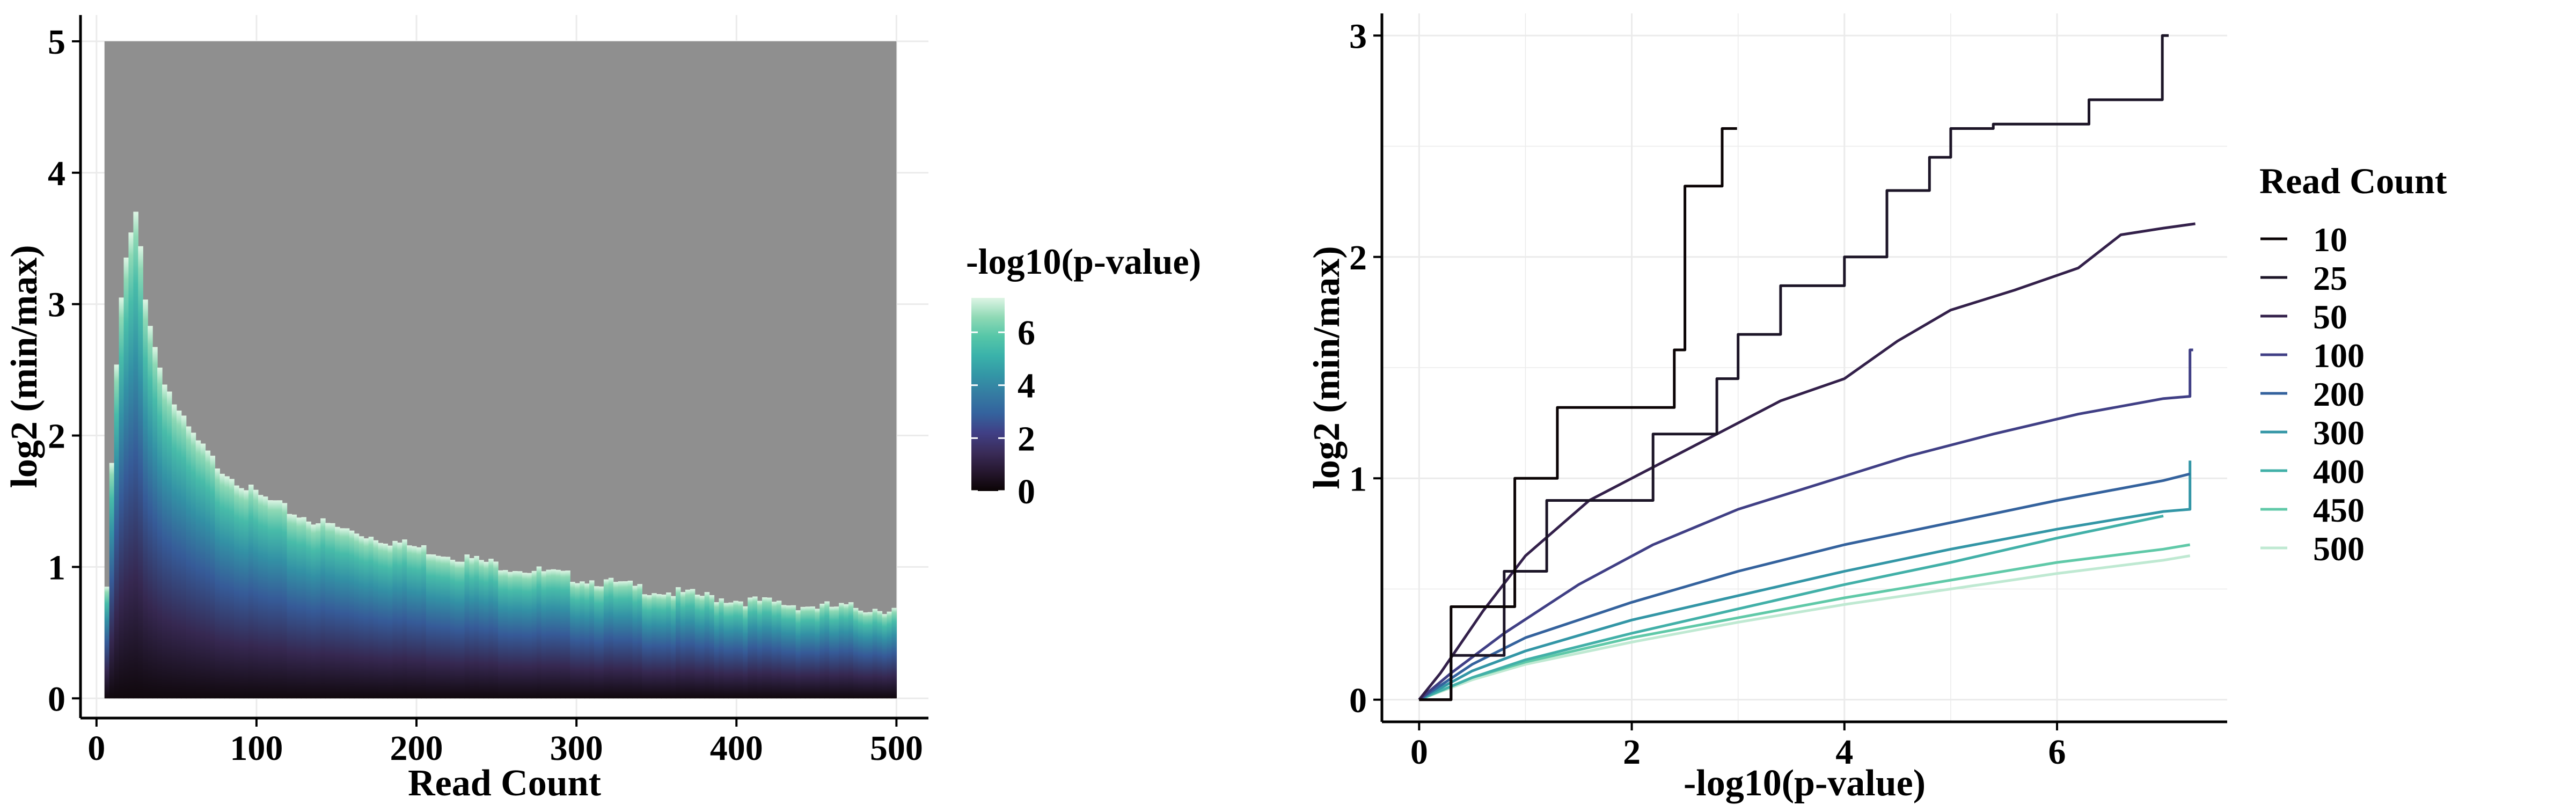 This screenshot has width=2576, height=805. What do you see at coordinates (1026, 491) in the screenshot?
I see `colorbar-tick-label: 0` at bounding box center [1026, 491].